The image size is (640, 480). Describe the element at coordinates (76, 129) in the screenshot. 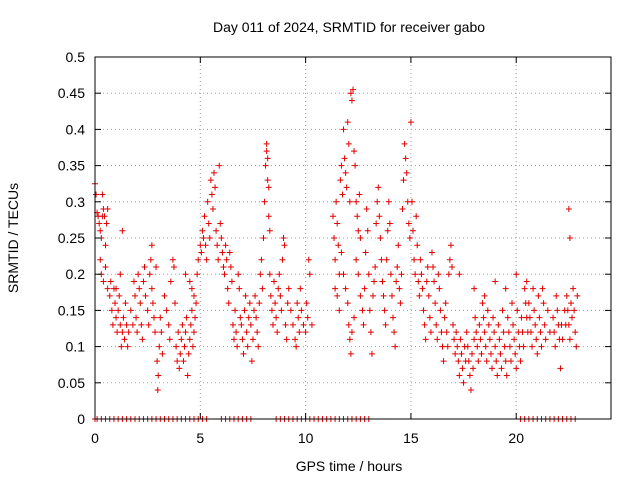

I see `y-tick-label: 0.4` at that location.